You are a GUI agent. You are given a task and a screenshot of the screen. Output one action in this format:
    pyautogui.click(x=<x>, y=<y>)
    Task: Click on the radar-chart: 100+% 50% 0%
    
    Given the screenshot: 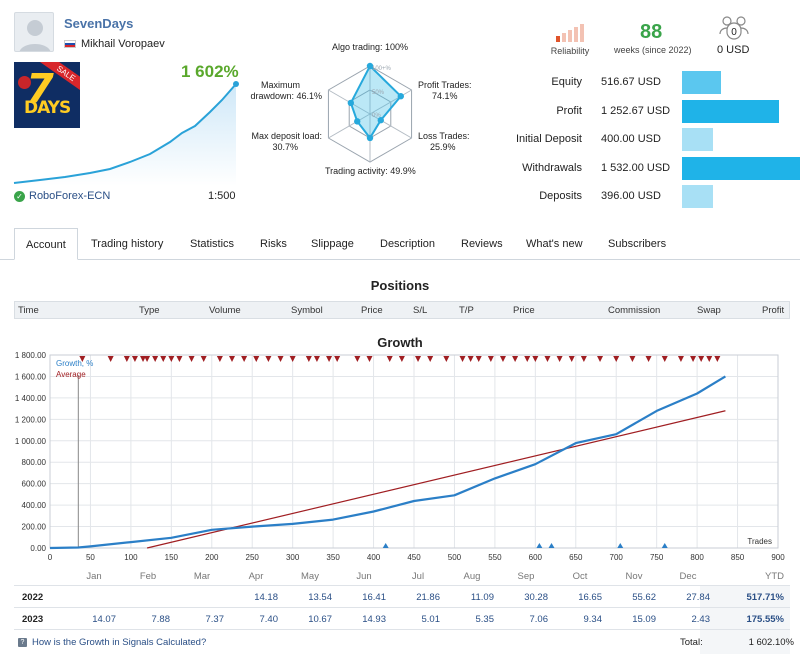 What is the action you would take?
    pyautogui.click(x=380, y=115)
    